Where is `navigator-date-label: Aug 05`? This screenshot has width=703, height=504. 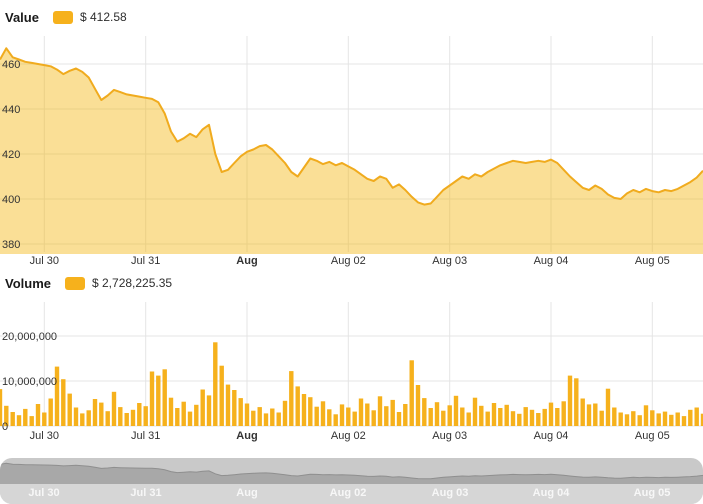
navigator-date-label: Aug 05 is located at coordinates (652, 493).